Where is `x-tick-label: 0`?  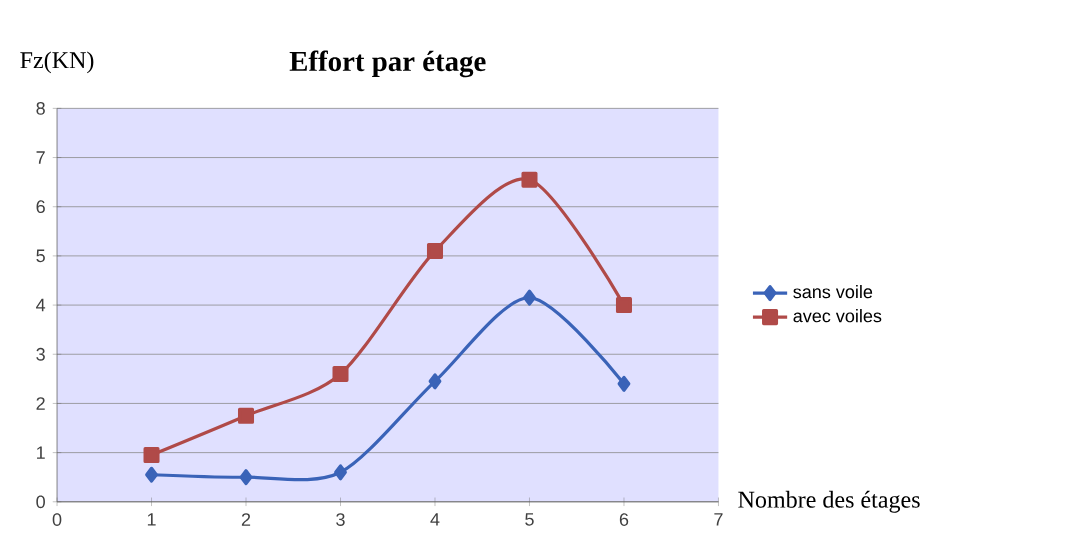
x-tick-label: 0 is located at coordinates (57, 520).